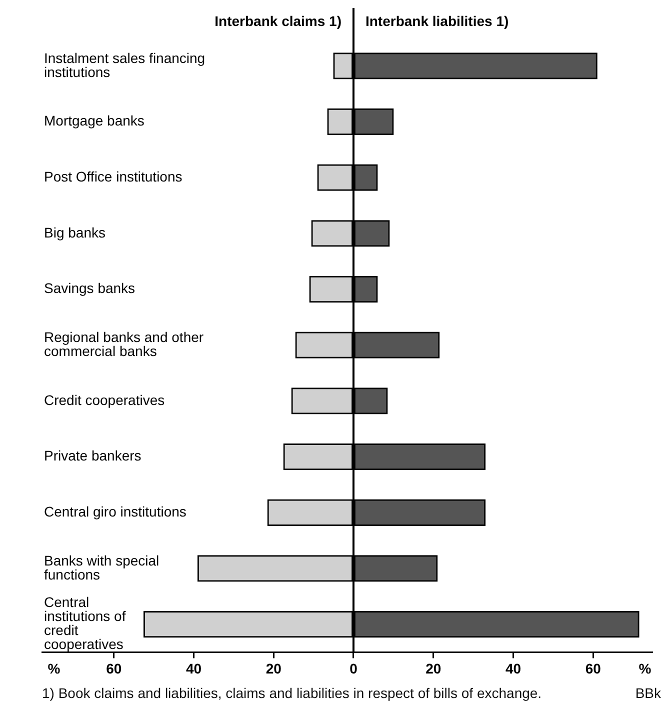 This screenshot has height=728, width=667. Describe the element at coordinates (94, 120) in the screenshot. I see `y-tick-label: Mortgage banks` at that location.